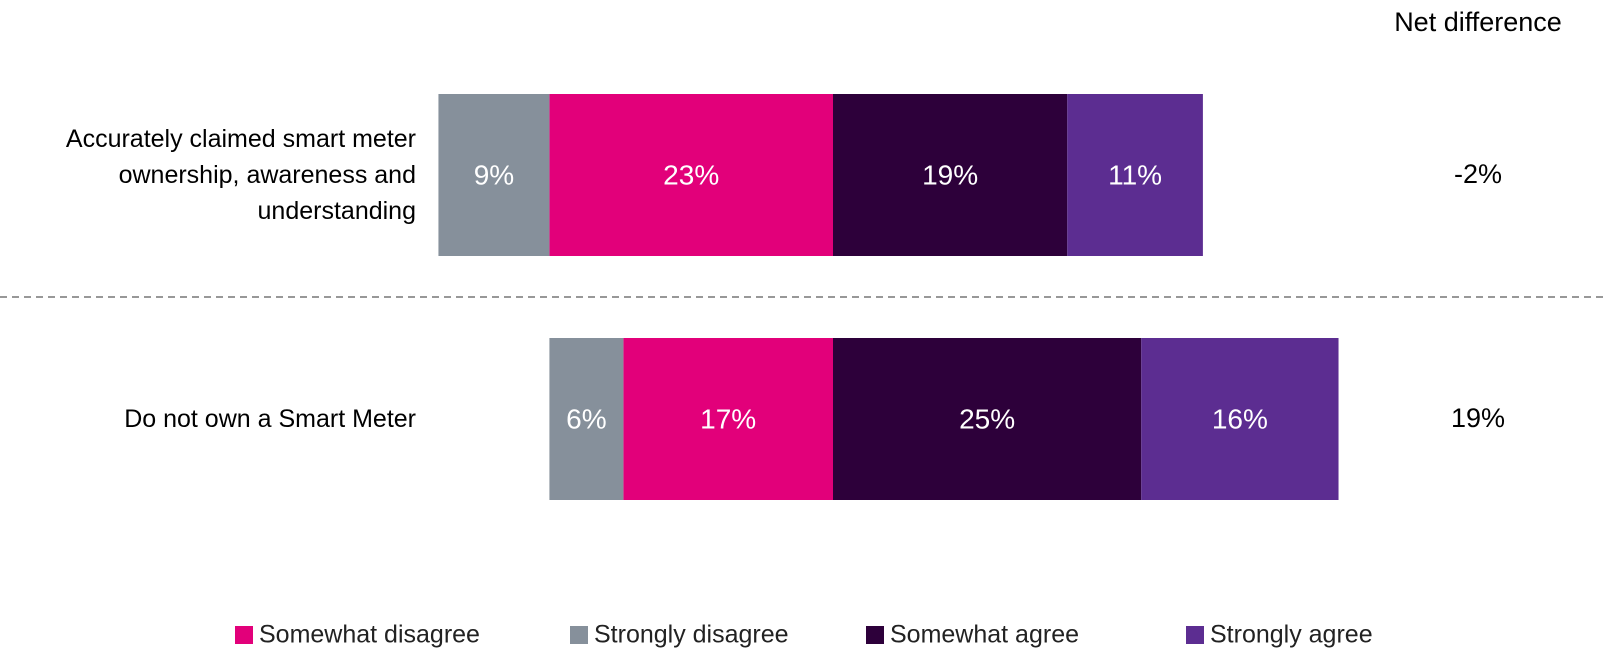 Image resolution: width=1603 pixels, height=666 pixels. I want to click on legend-label: Strongly agree, so click(1291, 635).